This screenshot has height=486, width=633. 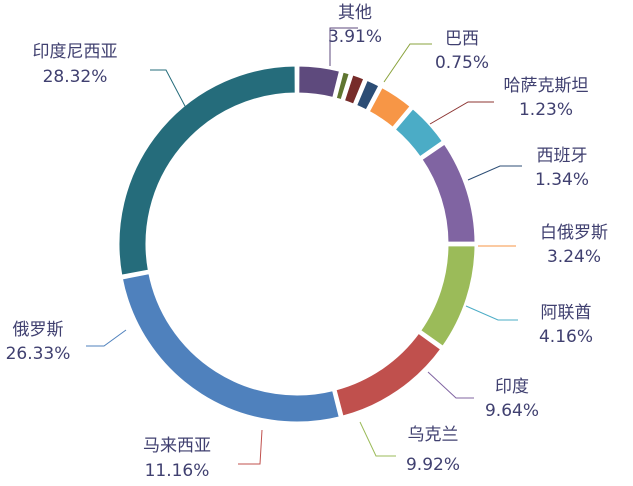 I want to click on slice-value-1: 3.91%, so click(x=355, y=37).